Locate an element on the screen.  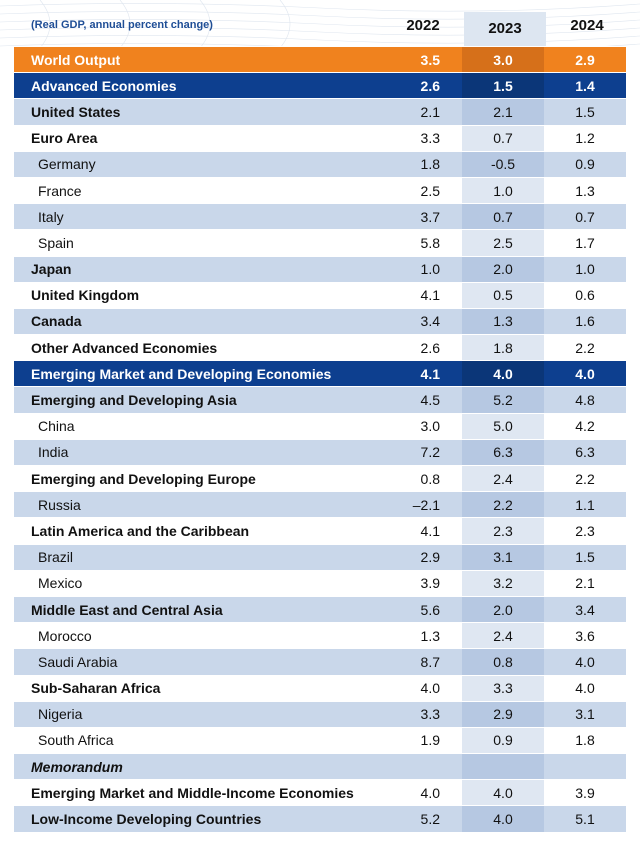
table-row: Italy 3.7 0.7 0.7 is located at coordinates (320, 216).